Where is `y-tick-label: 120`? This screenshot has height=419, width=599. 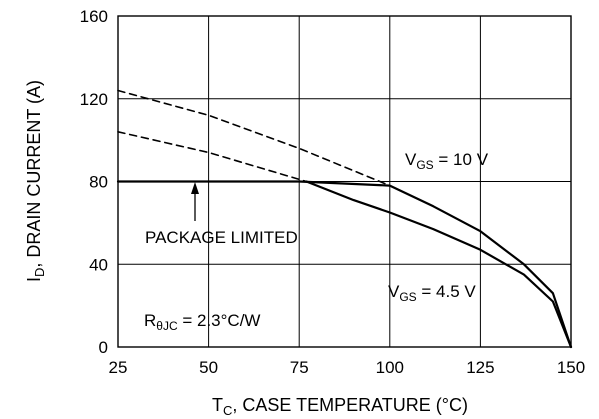 y-tick-label: 120 is located at coordinates (94, 99).